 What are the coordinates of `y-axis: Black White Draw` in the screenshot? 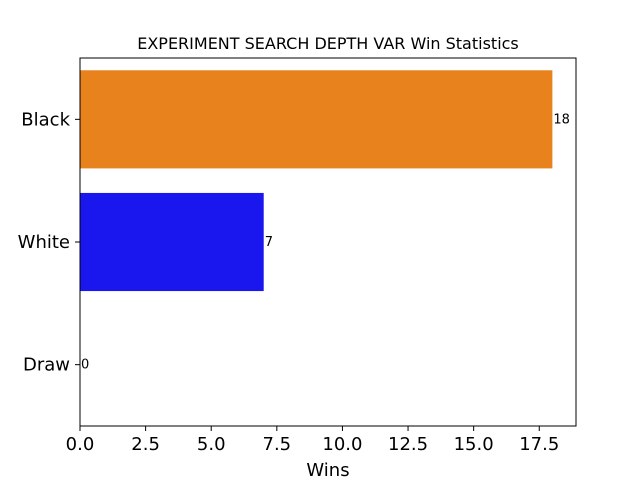 It's located at (49, 242).